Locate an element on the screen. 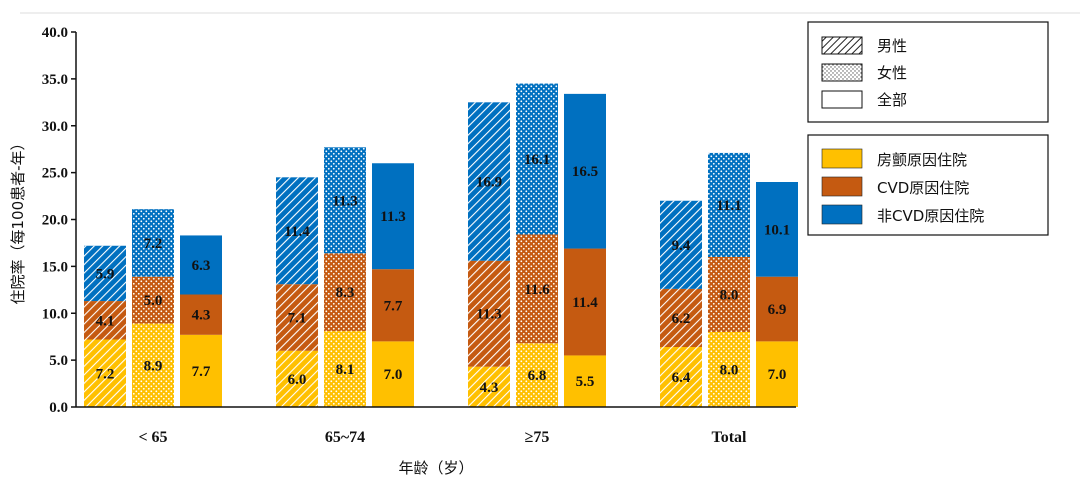 The image size is (1080, 488). data-label: 5.5 is located at coordinates (585, 382).